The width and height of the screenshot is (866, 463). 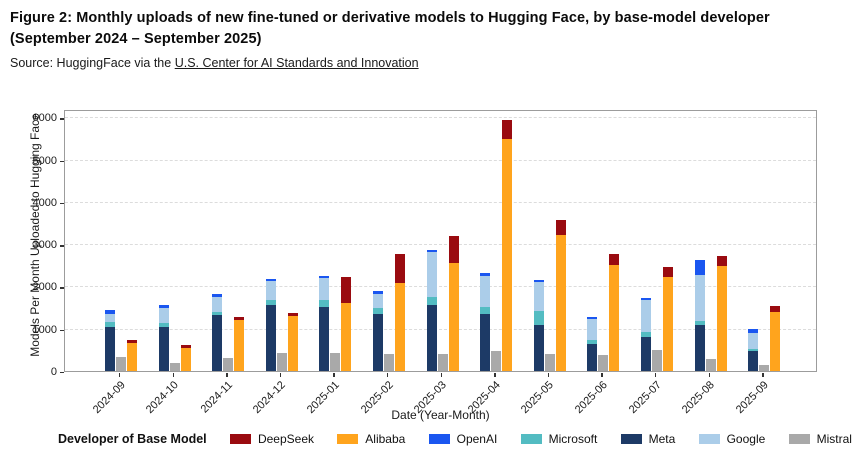 I want to click on legend-label: Meta, so click(x=662, y=439).